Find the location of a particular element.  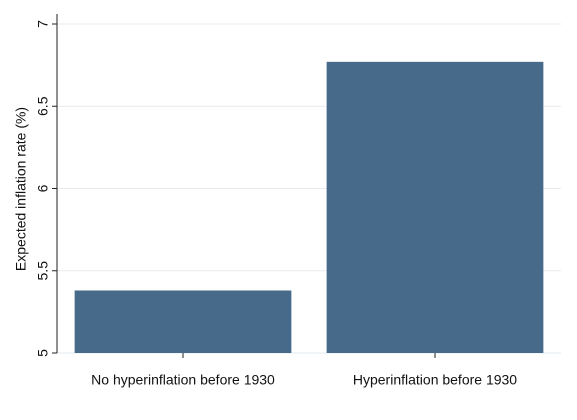

x-tick-label: No hyperinflation before 1930 is located at coordinates (183, 380).